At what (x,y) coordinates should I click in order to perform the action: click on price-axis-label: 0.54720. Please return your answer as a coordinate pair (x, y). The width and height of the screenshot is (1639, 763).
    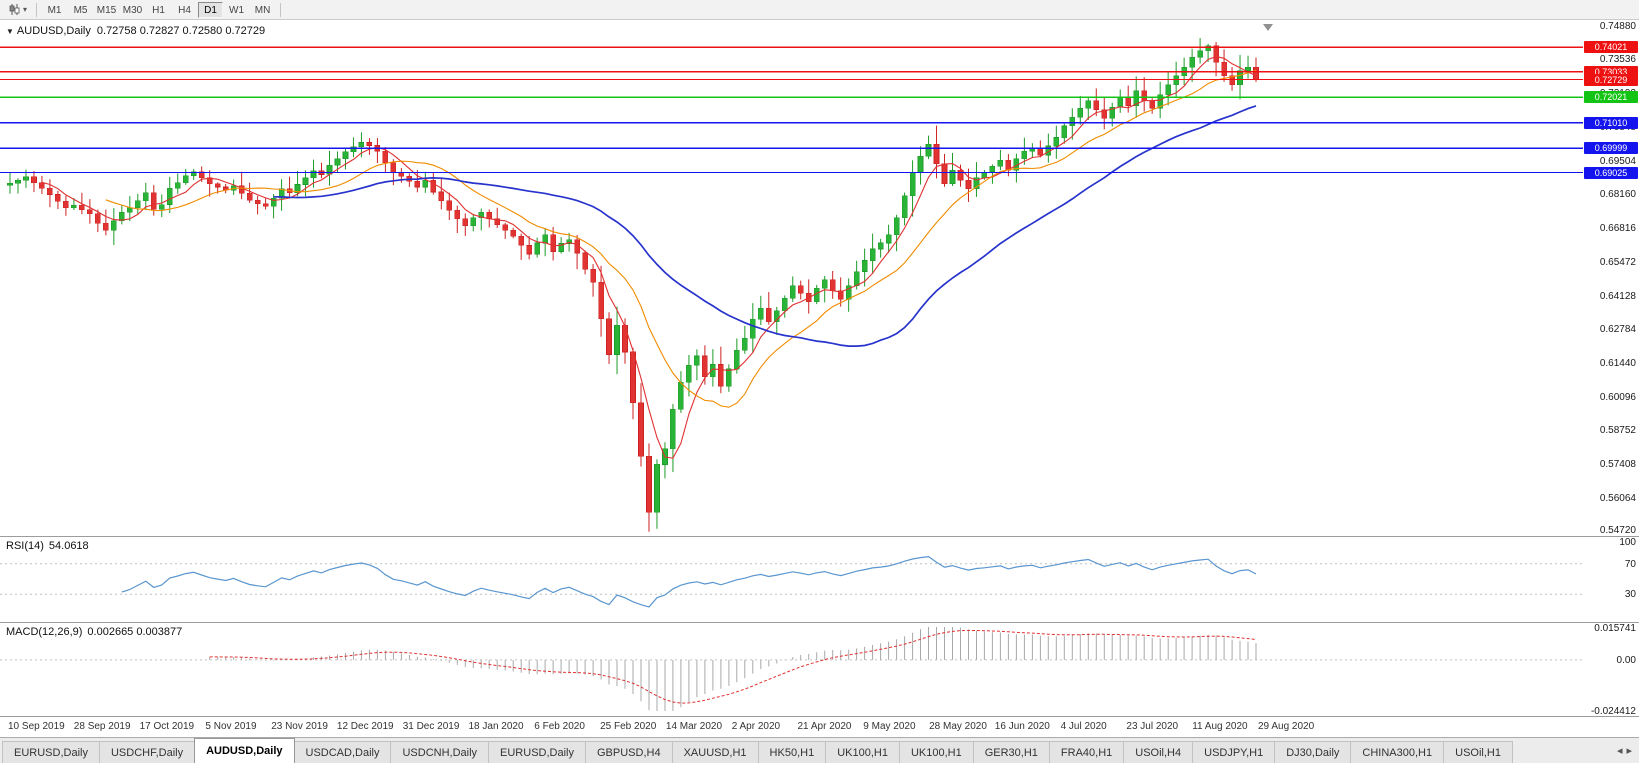
    Looking at the image, I should click on (1617, 530).